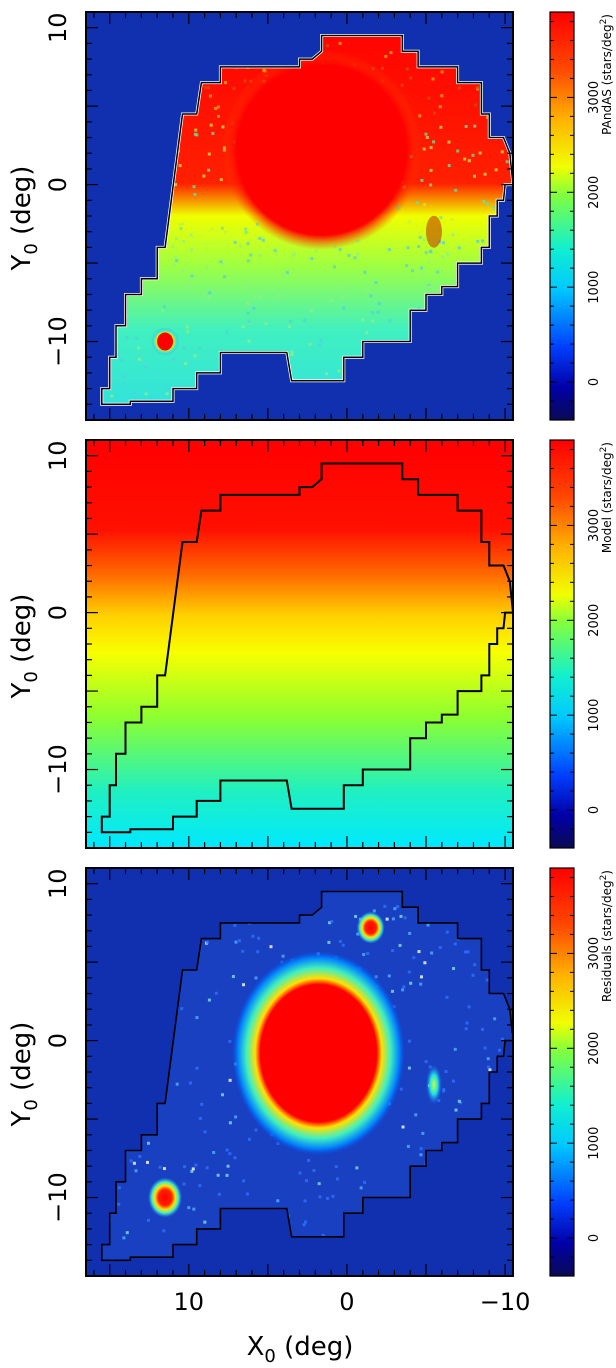 The image size is (616, 1368). What do you see at coordinates (594, 953) in the screenshot?
I see `colorbar-tick-label: 3000` at bounding box center [594, 953].